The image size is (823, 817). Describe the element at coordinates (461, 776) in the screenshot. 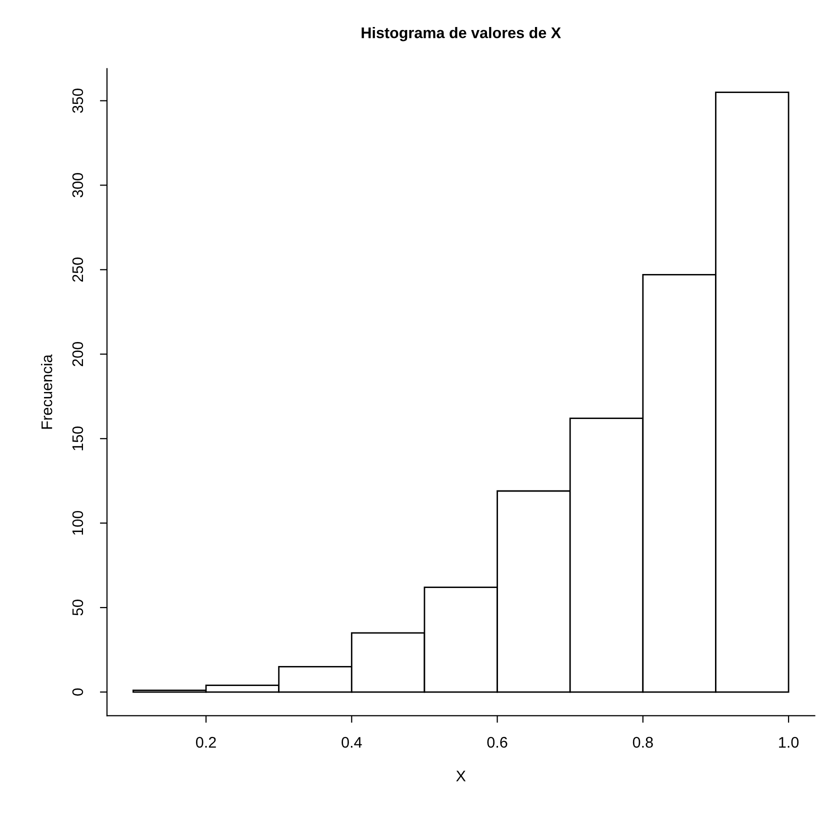

I see `x-axis-title: X` at that location.